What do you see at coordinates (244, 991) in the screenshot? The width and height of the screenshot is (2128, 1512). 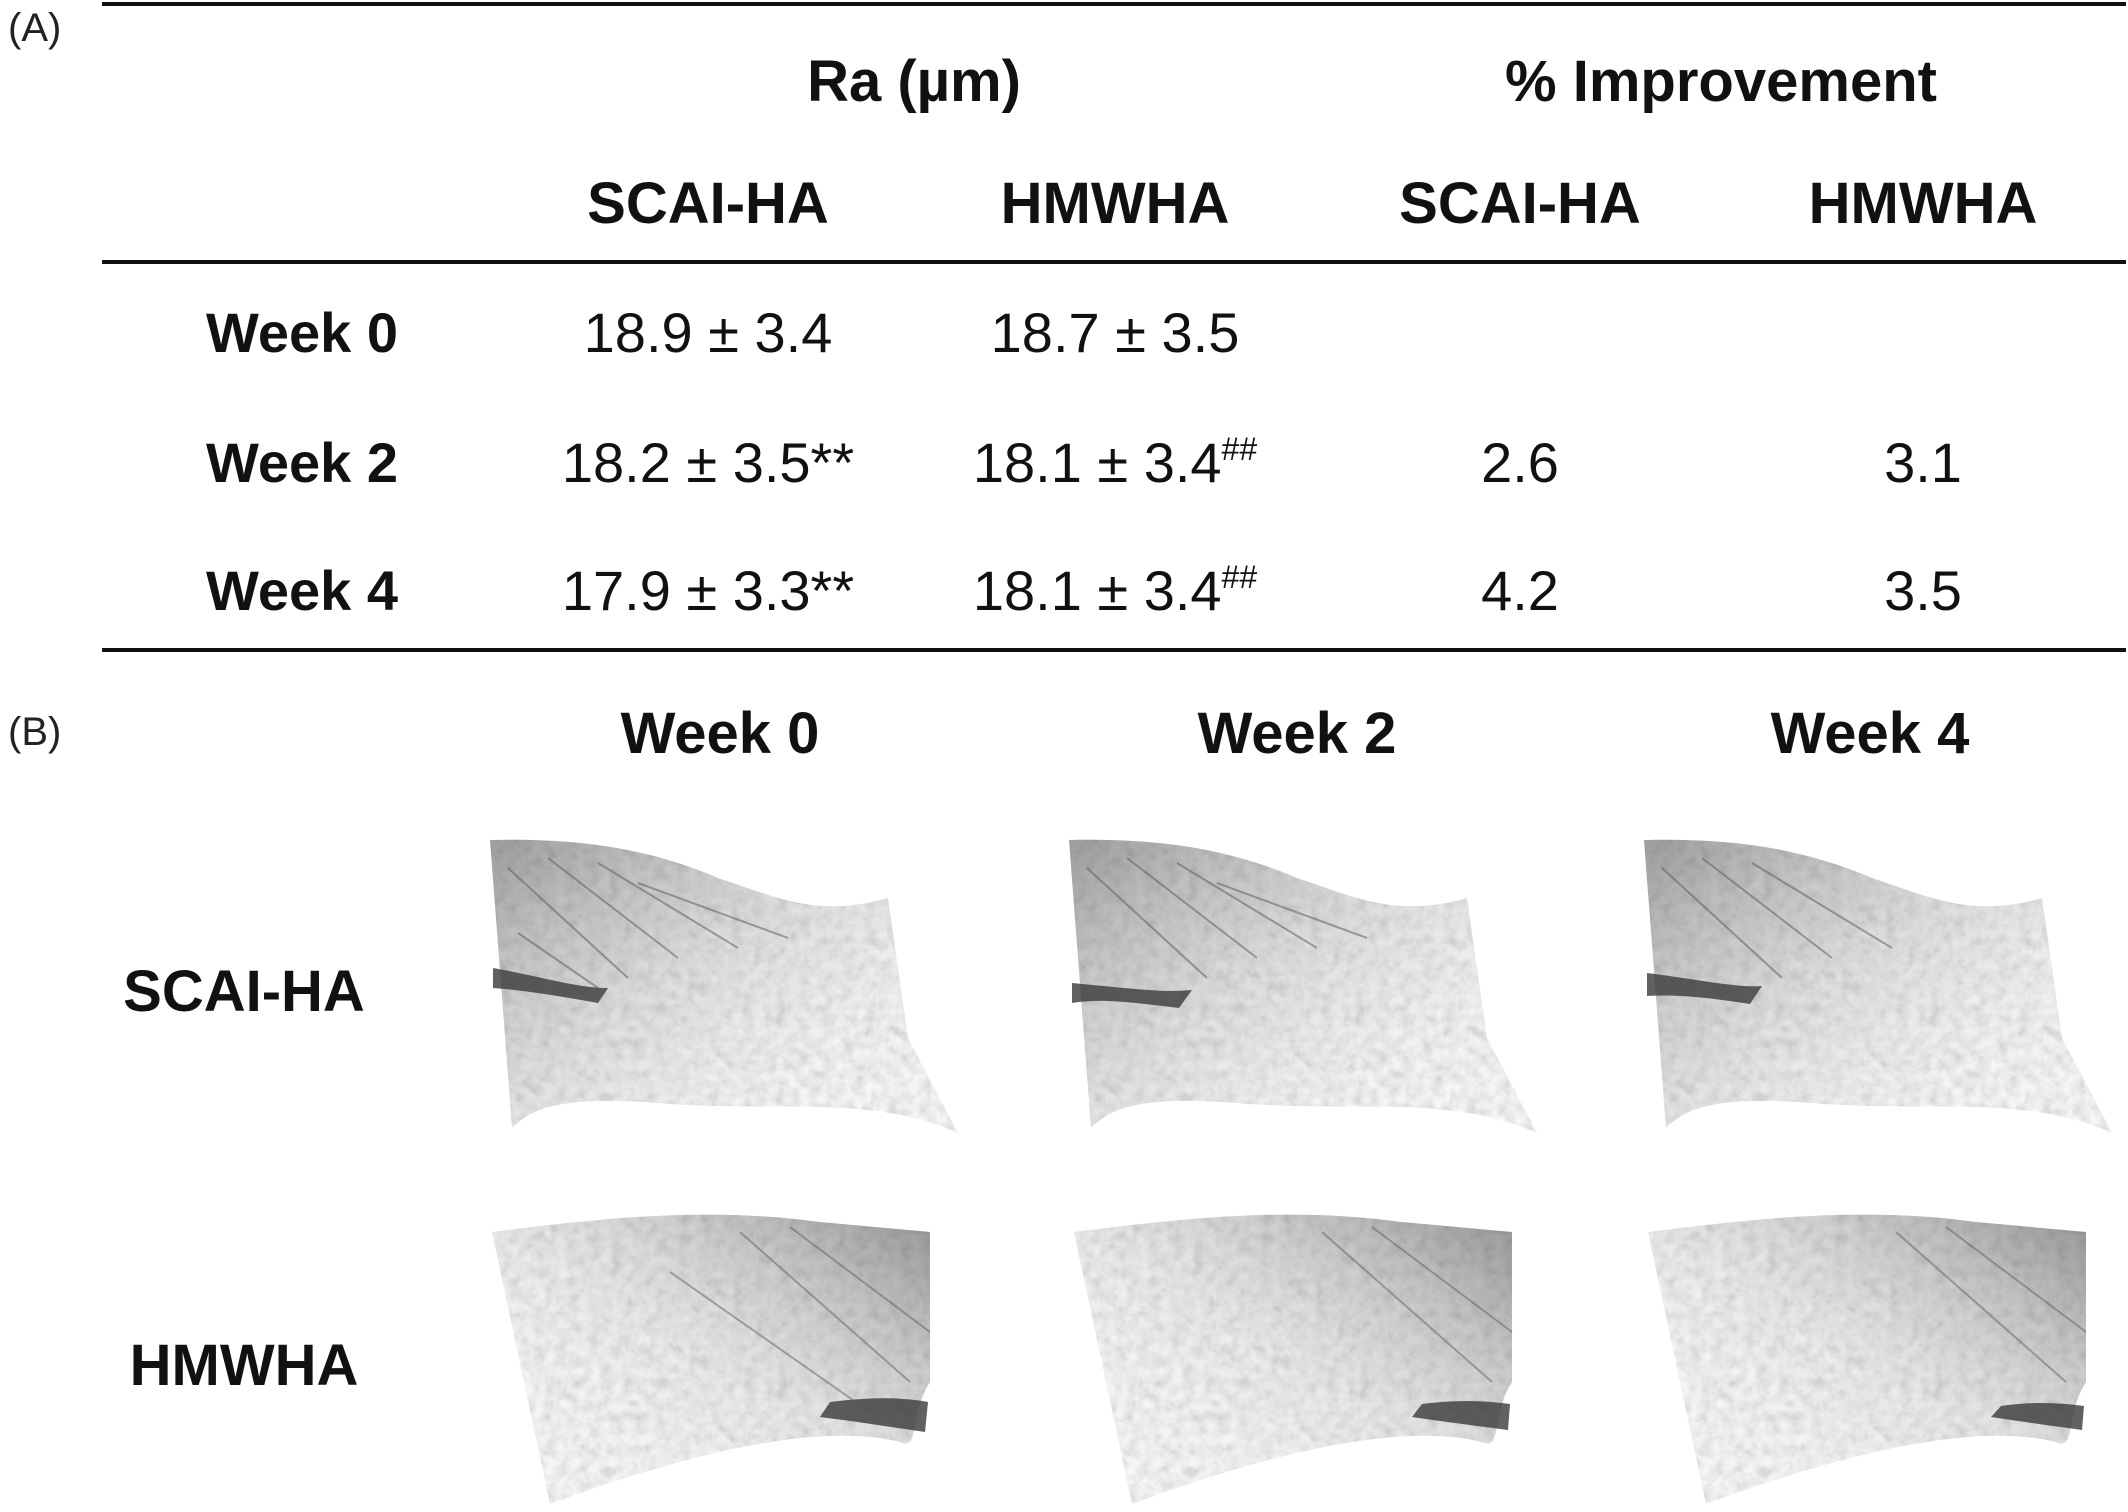 I see `row-label-scai-ha: SCAI-HA` at bounding box center [244, 991].